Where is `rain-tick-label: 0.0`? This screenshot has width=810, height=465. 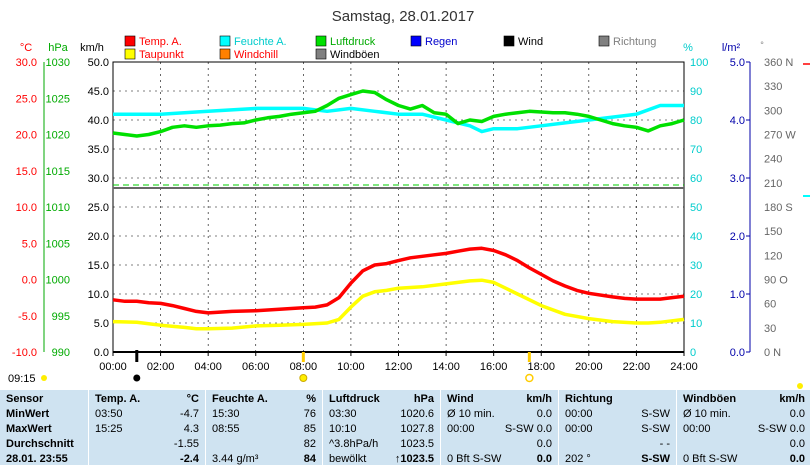 rain-tick-label: 0.0 is located at coordinates (737, 353).